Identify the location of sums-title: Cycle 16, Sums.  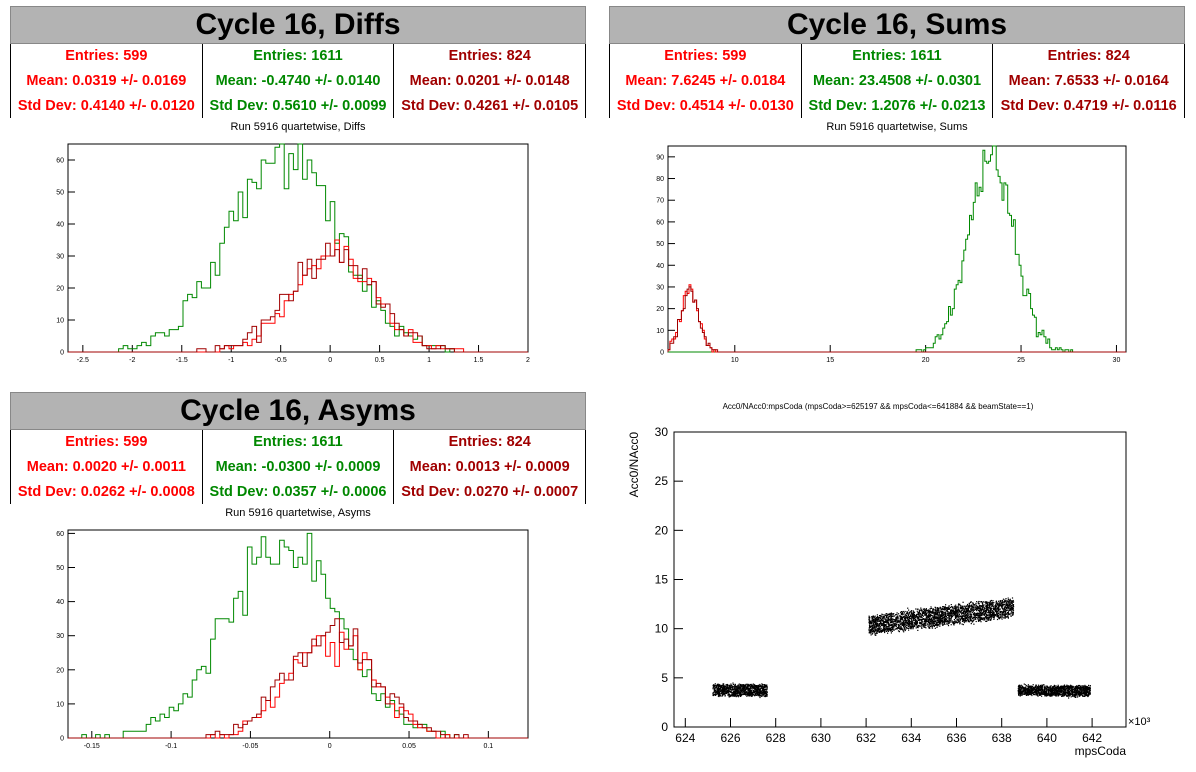
(897, 25).